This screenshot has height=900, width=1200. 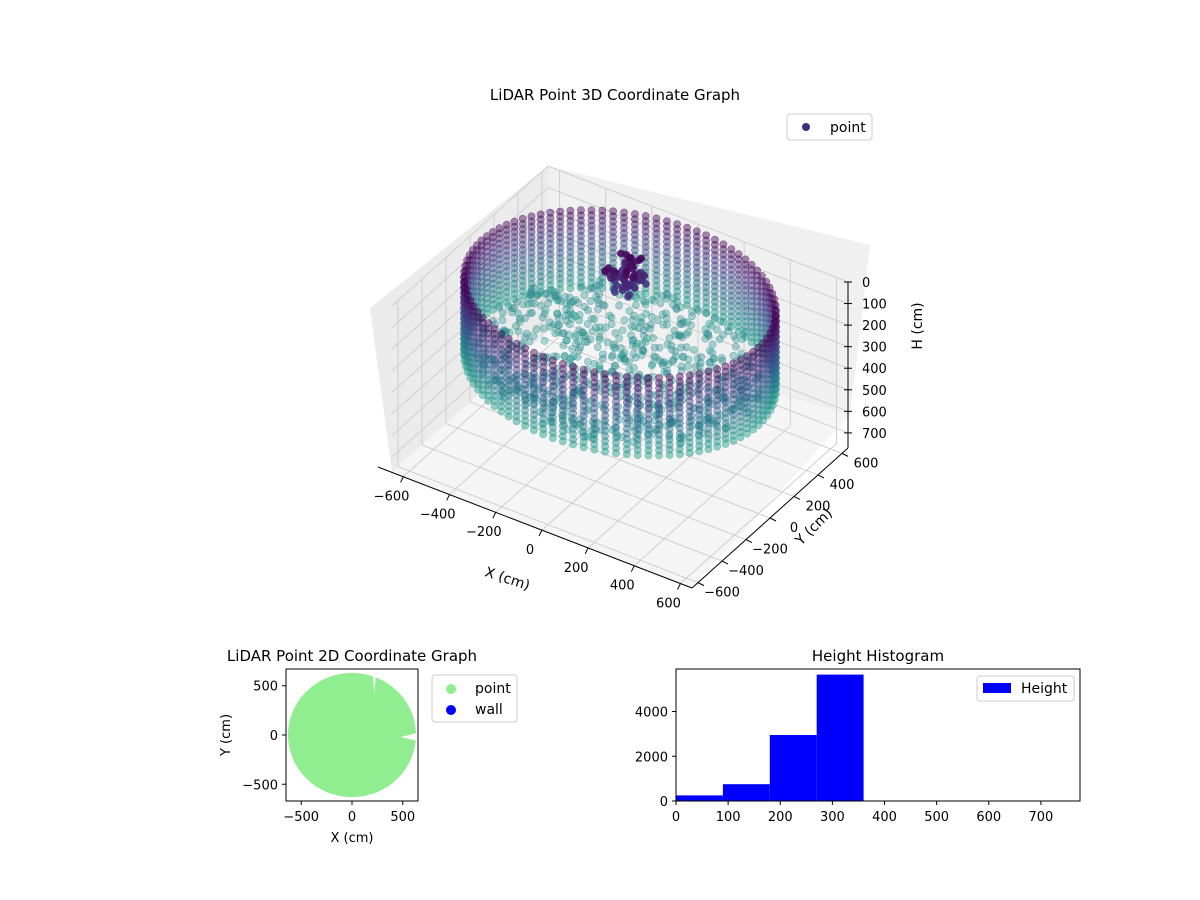 What do you see at coordinates (874, 369) in the screenshot?
I see `z-tick-label-3d: 400` at bounding box center [874, 369].